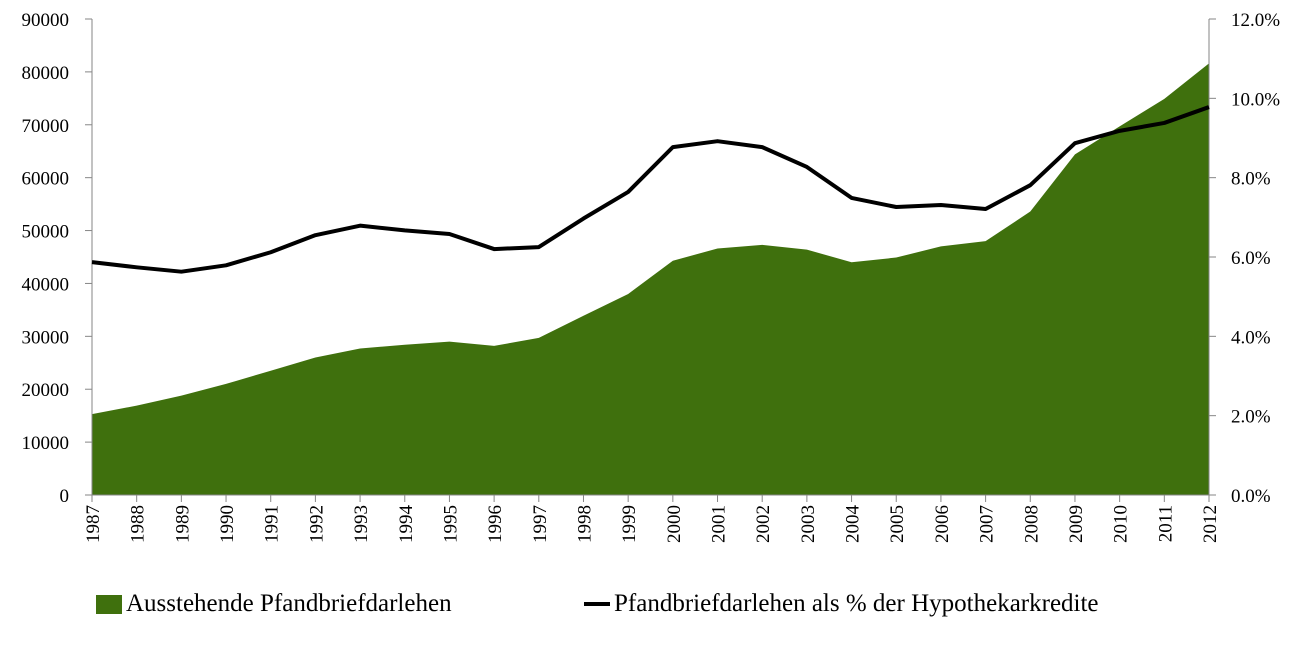 The image size is (1304, 652). What do you see at coordinates (1251, 258) in the screenshot?
I see `y-right-tick-label: 6.0%` at bounding box center [1251, 258].